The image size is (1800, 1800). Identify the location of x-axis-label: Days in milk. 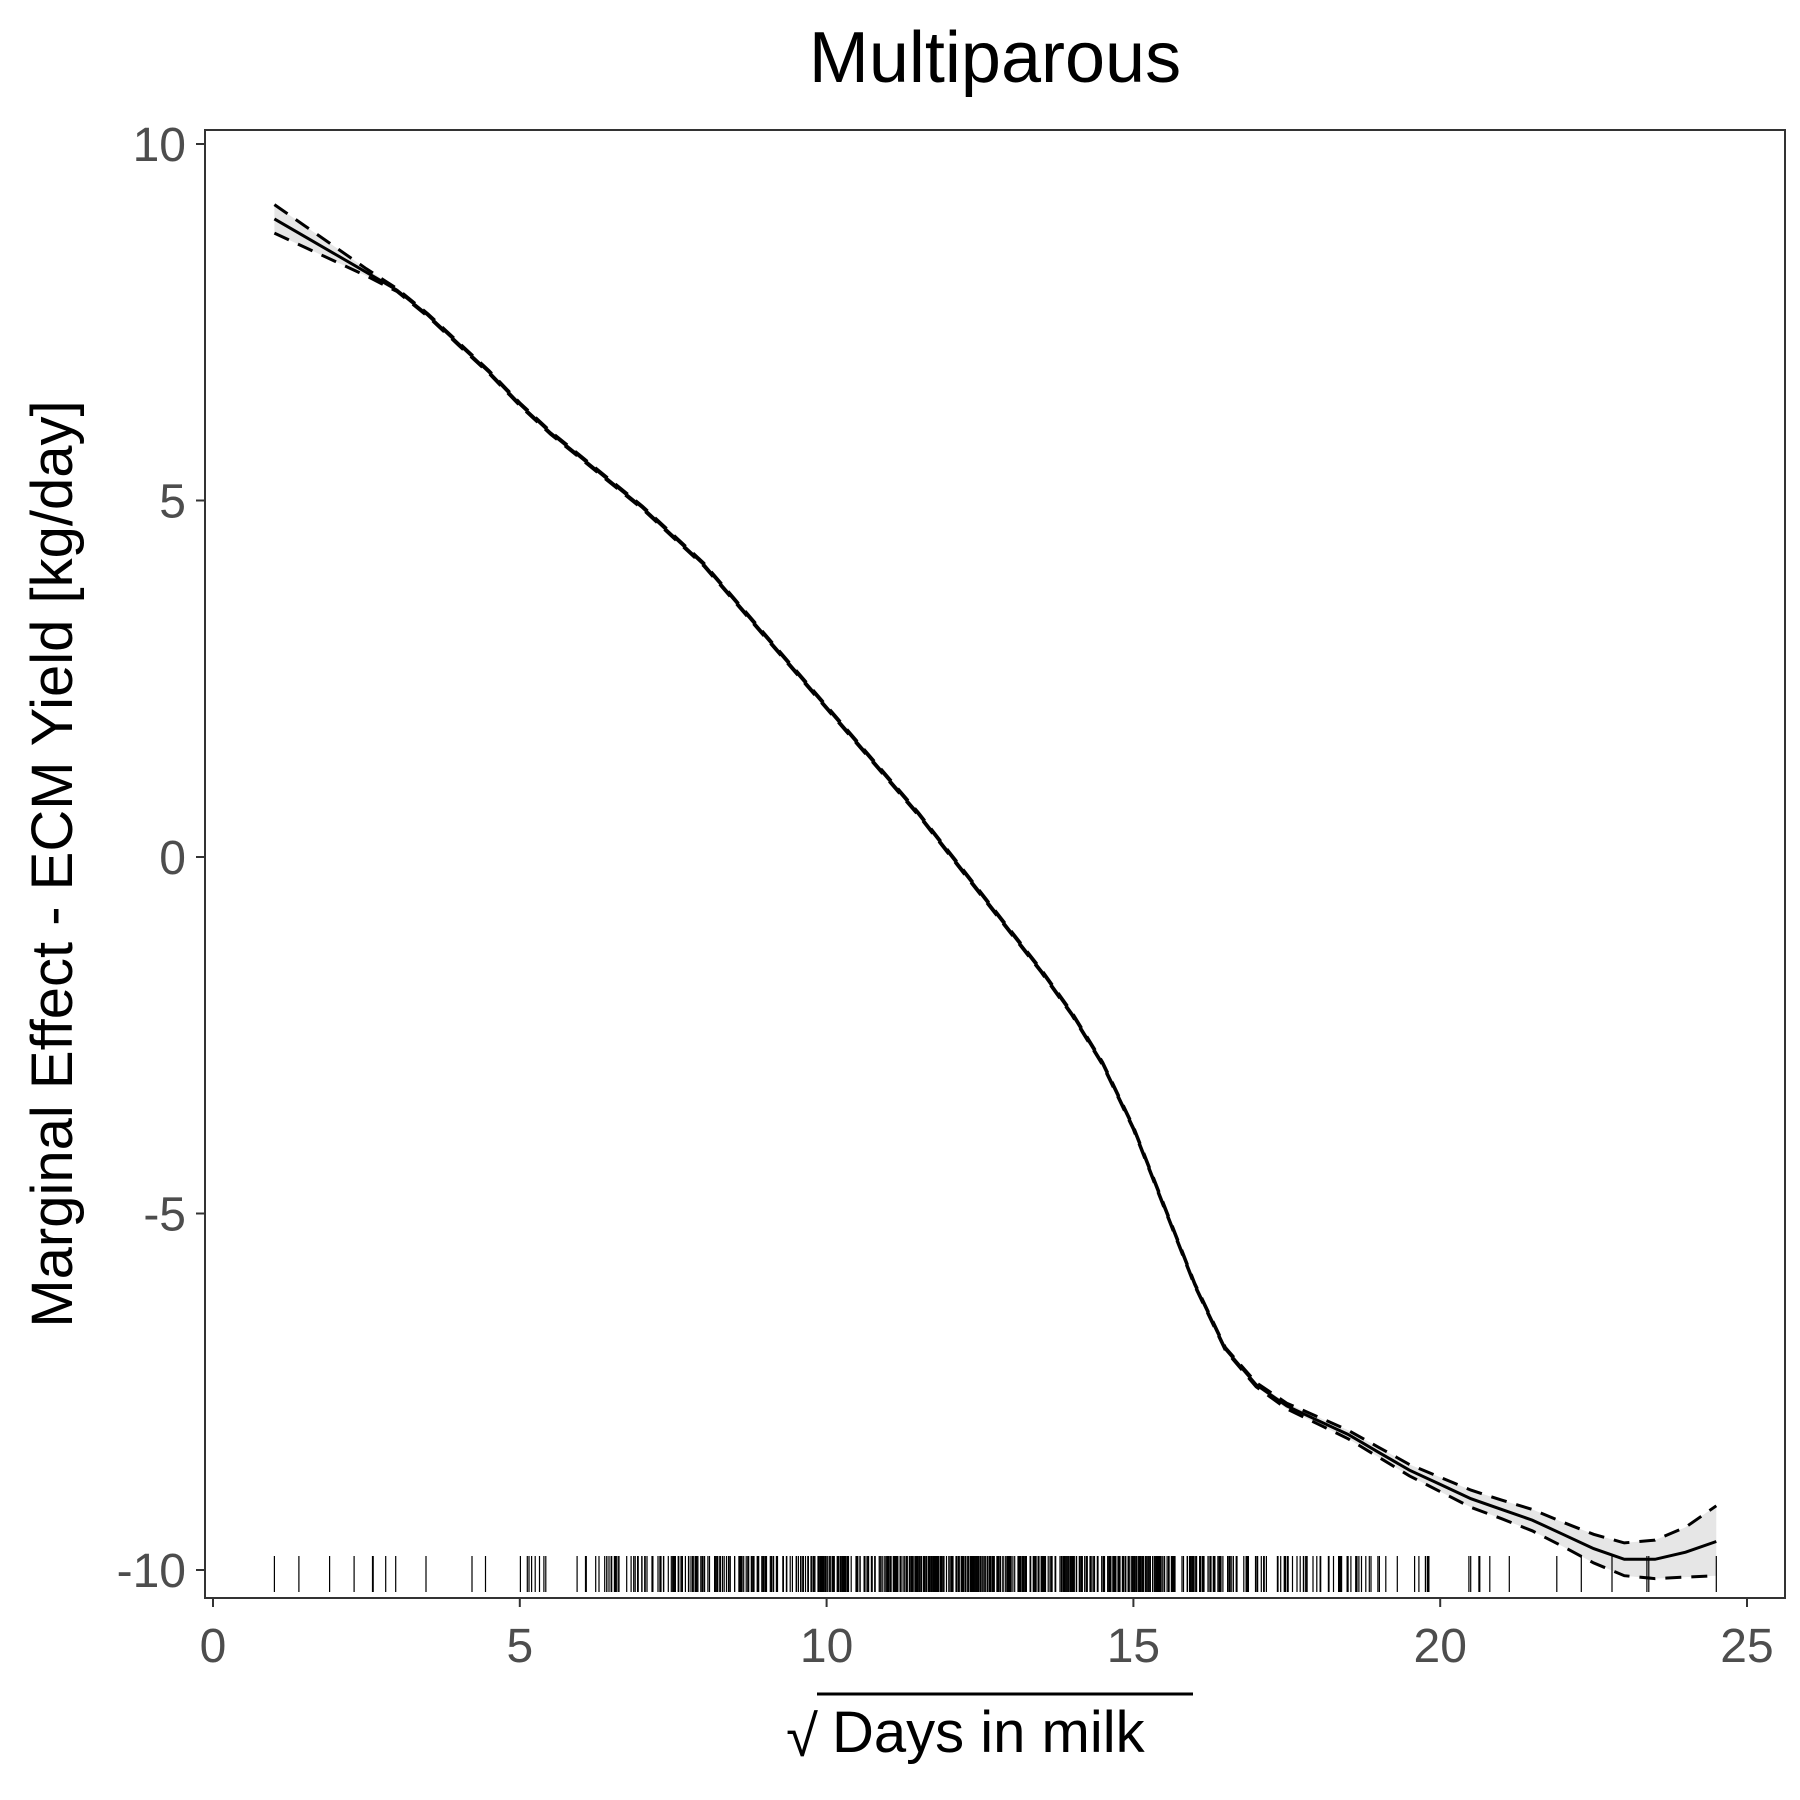
(989, 1732).